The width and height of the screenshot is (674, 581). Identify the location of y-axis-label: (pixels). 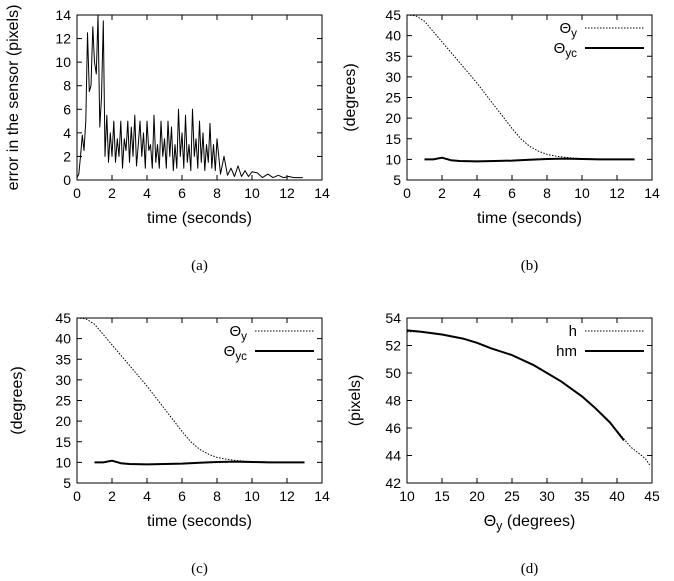
(355, 401).